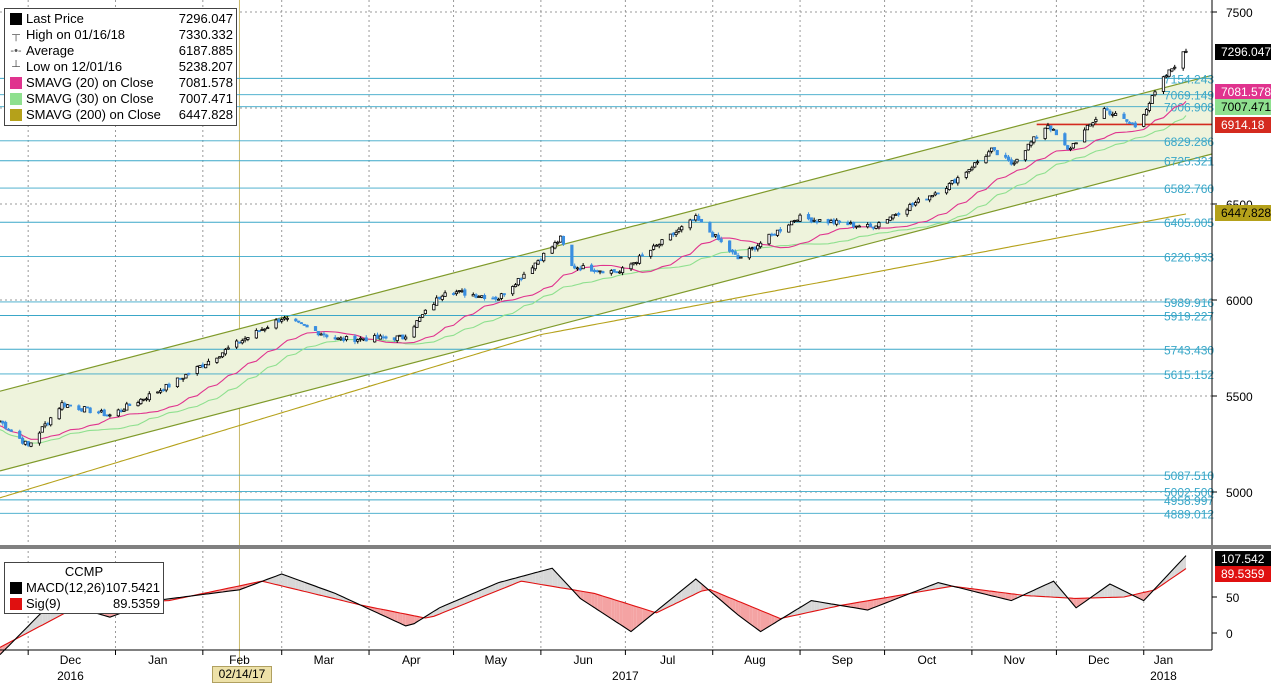  What do you see at coordinates (1243, 107) in the screenshot?
I see `sma30-tag: 7007.471` at bounding box center [1243, 107].